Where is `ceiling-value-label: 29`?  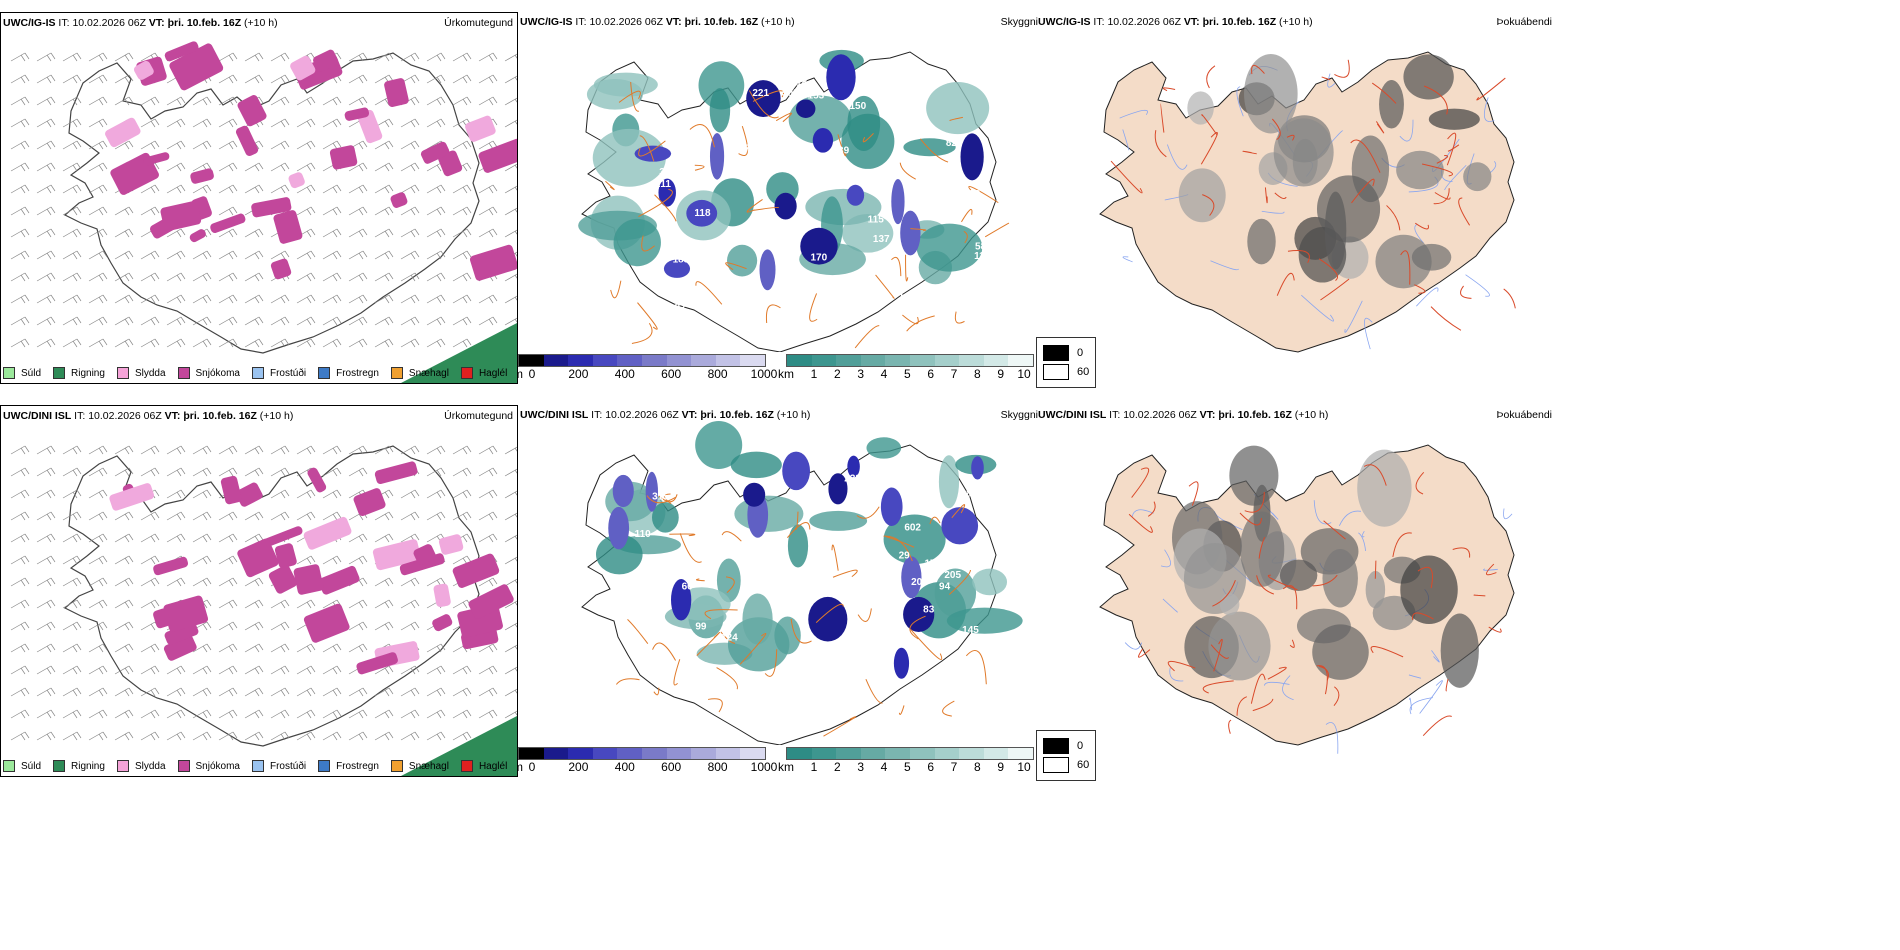 ceiling-value-label: 29 is located at coordinates (905, 556).